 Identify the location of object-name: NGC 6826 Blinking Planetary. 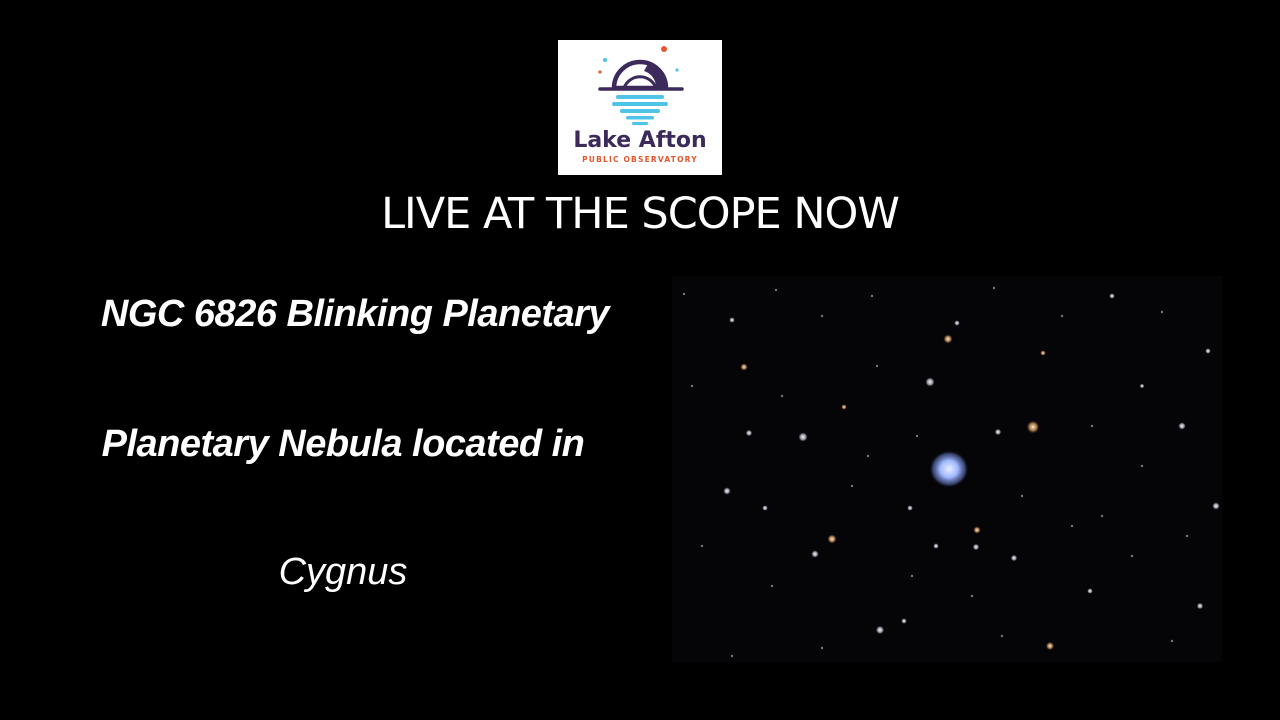
(355, 314).